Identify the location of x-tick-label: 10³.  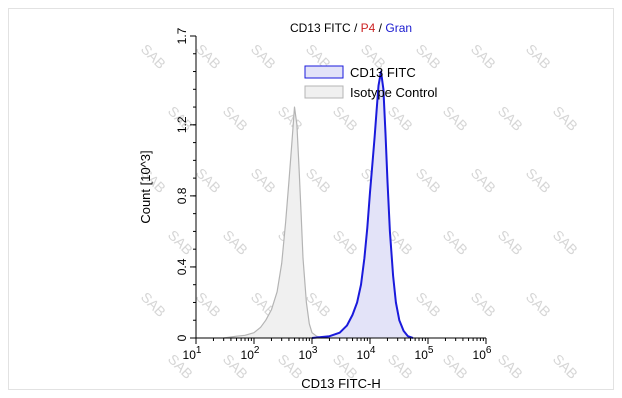
(308, 353).